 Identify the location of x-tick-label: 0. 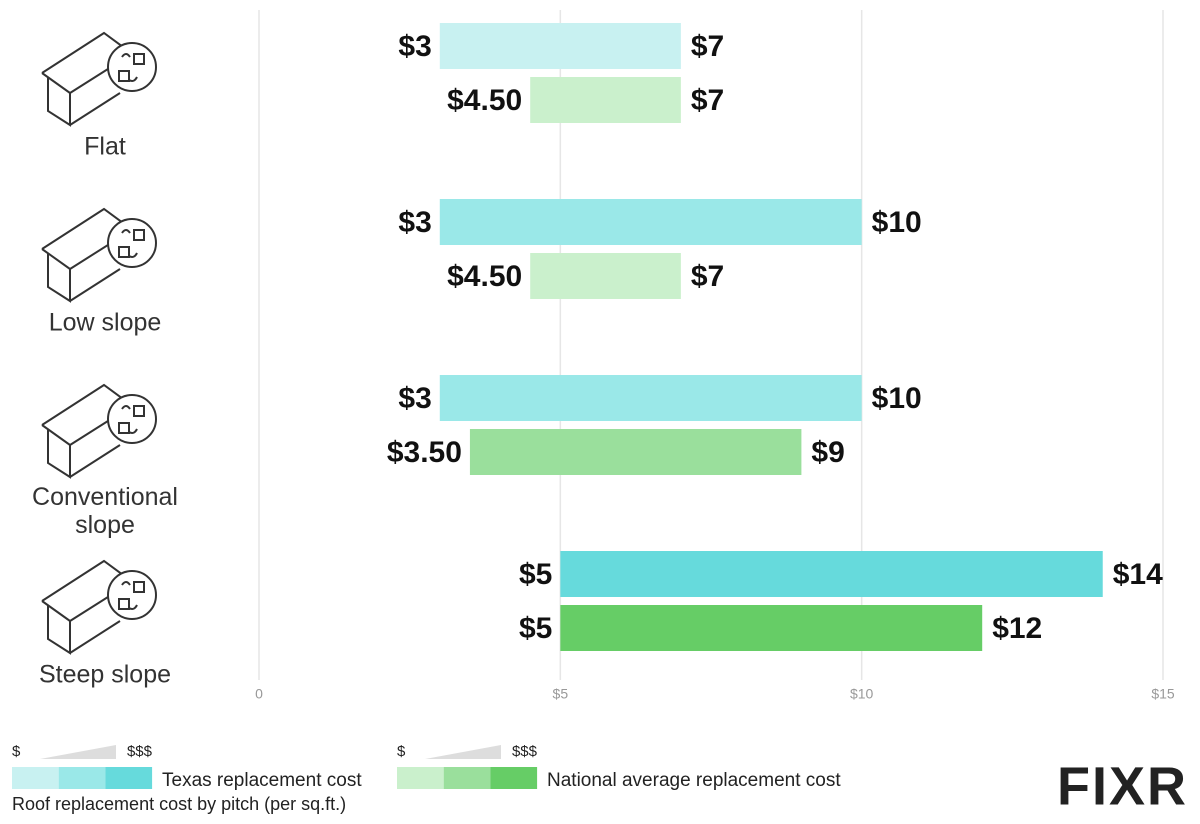
(259, 694).